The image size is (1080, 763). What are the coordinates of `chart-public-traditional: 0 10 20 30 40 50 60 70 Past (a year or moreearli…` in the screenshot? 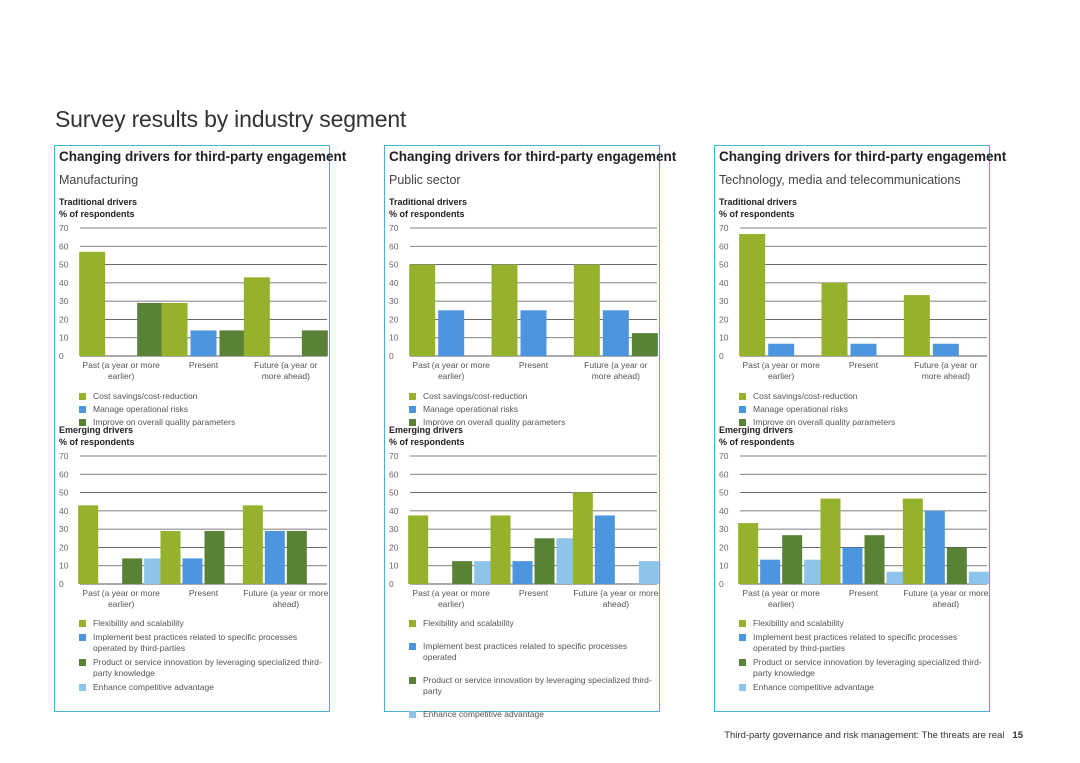 It's located at (523, 302).